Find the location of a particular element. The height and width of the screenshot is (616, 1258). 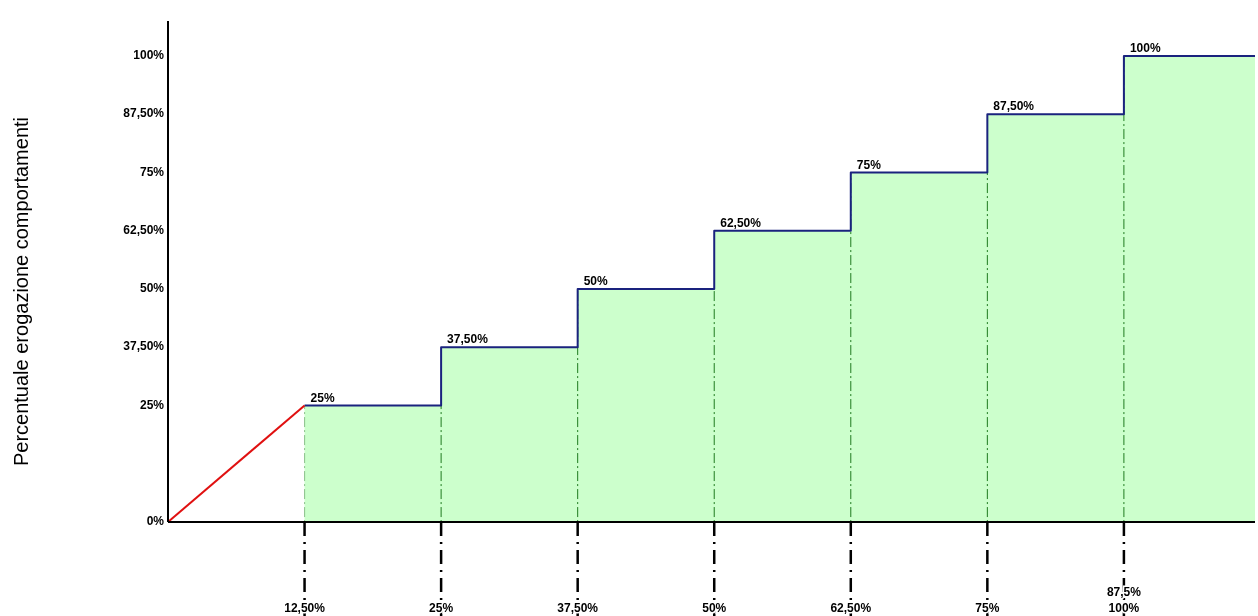

x-tick-label: 25% is located at coordinates (441, 608).